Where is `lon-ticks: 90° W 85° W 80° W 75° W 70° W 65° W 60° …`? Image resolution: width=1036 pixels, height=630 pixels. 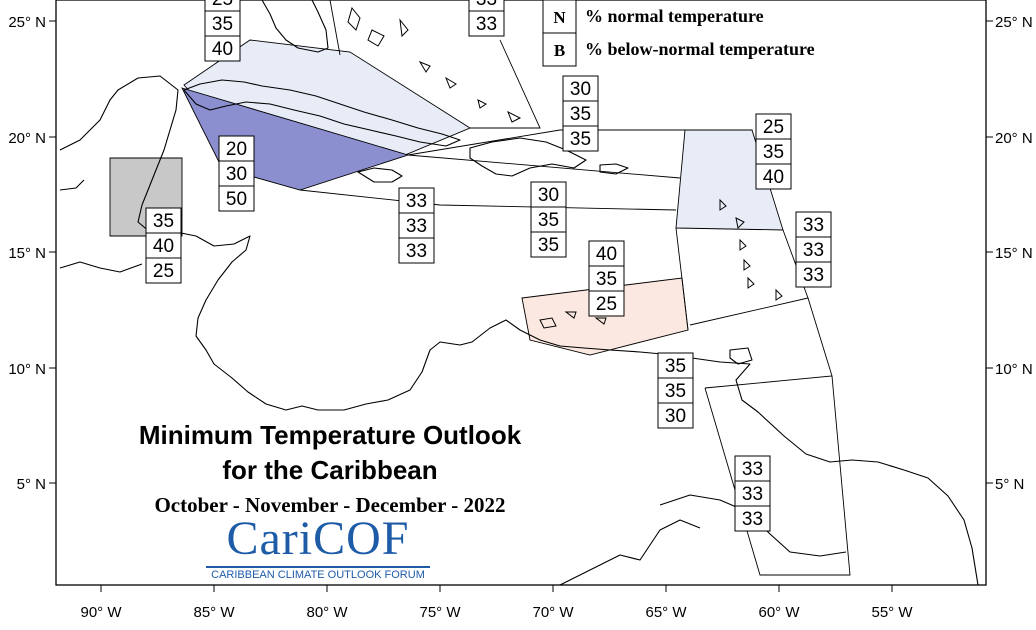 lon-ticks: 90° W 85° W 80° W 75° W 70° W 65° W 60° … is located at coordinates (496, 603).